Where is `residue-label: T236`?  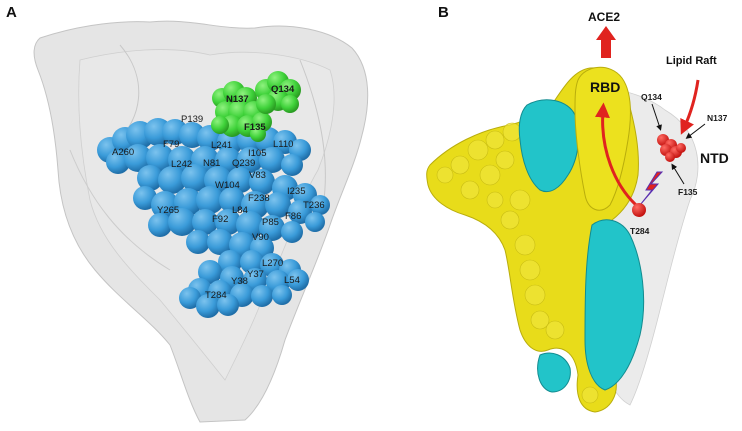
residue-label: T236 is located at coordinates (314, 205).